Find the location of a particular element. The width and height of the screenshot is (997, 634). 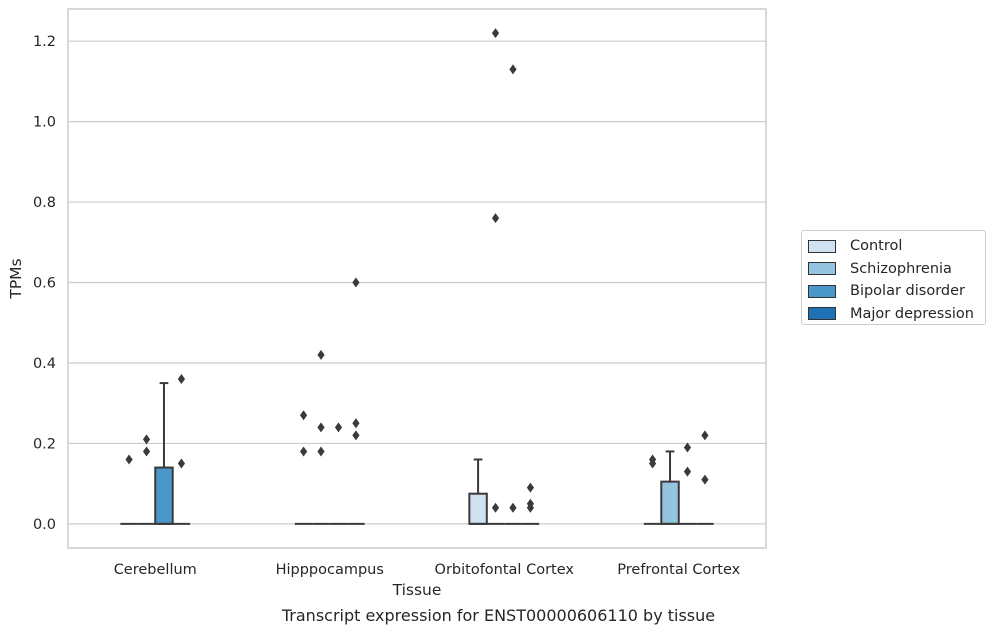

legend-label: Major depression is located at coordinates (912, 313).